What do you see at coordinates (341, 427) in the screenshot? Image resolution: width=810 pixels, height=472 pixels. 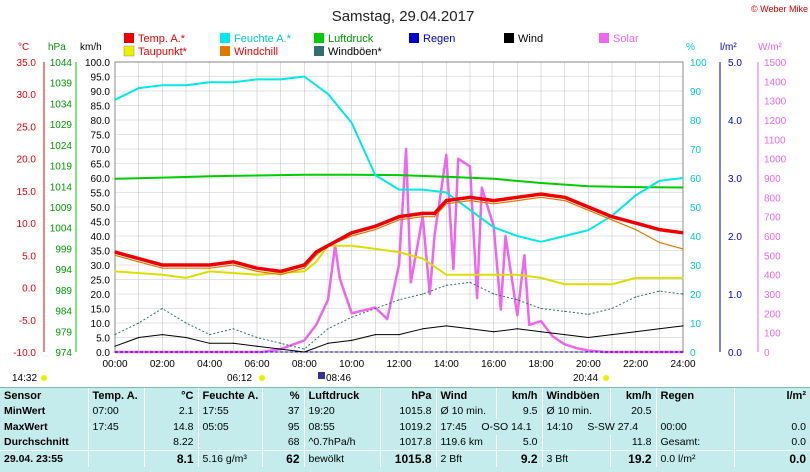 I see `table-cell: 08:55` at bounding box center [341, 427].